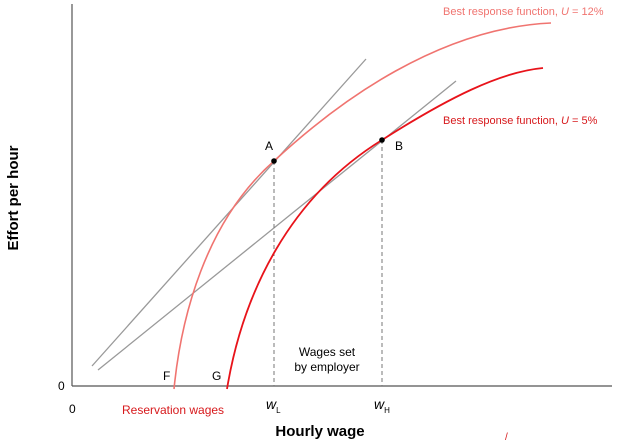 This screenshot has height=441, width=630. What do you see at coordinates (216, 376) in the screenshot?
I see `point-g-label: G` at bounding box center [216, 376].